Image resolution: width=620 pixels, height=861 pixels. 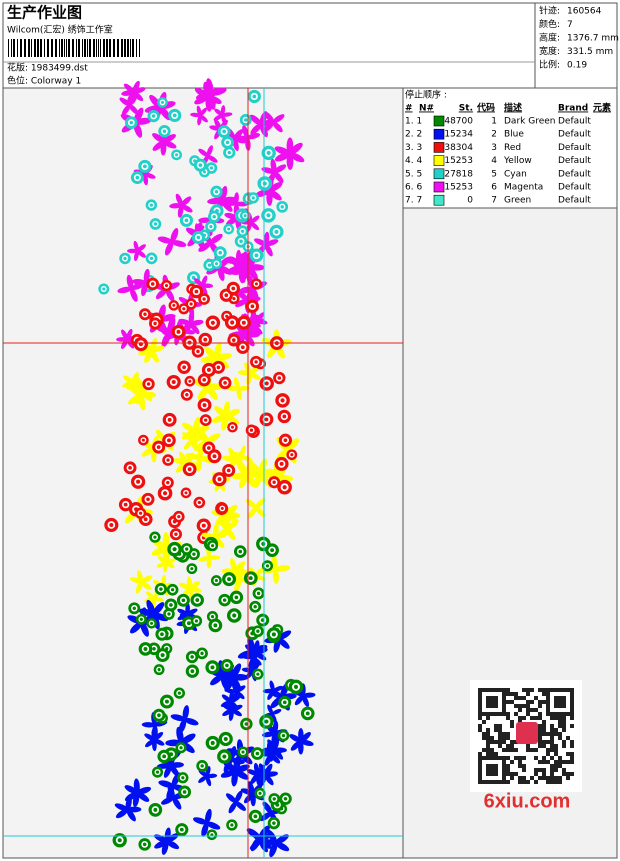 I want to click on code: 3, so click(x=494, y=148).